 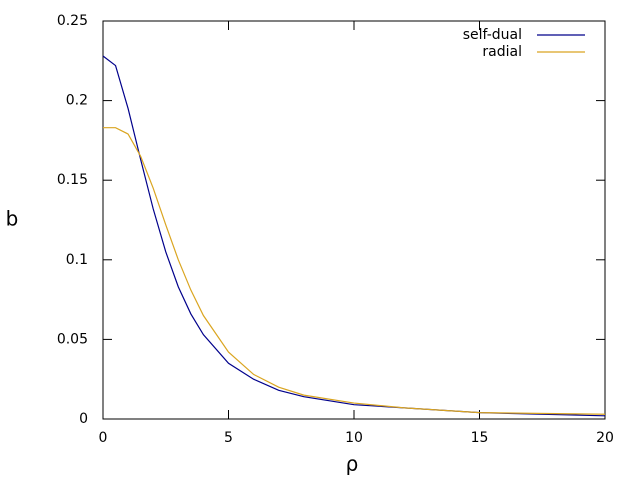 What do you see at coordinates (83, 419) in the screenshot?
I see `y-tick-label: 0` at bounding box center [83, 419].